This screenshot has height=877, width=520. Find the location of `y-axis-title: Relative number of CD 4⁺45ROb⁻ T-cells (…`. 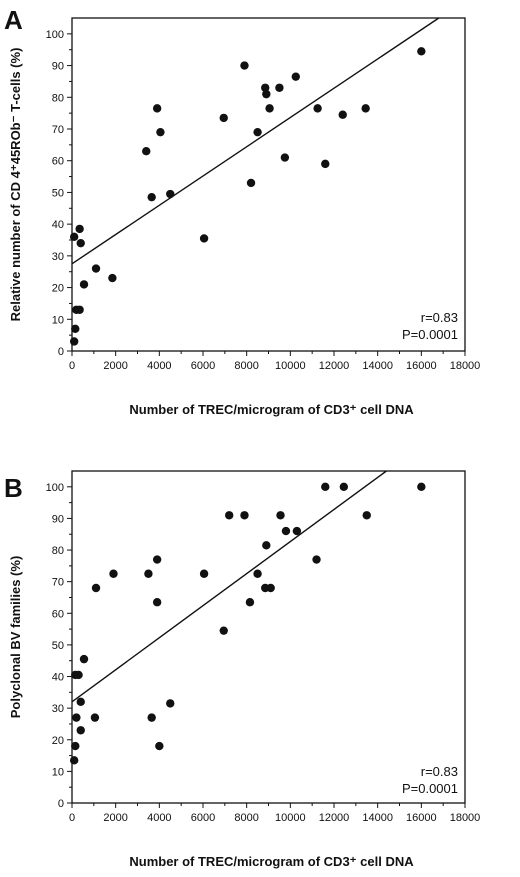

y-axis-title: Relative number of CD 4⁺45ROb⁻ T-cells (… is located at coordinates (15, 185).